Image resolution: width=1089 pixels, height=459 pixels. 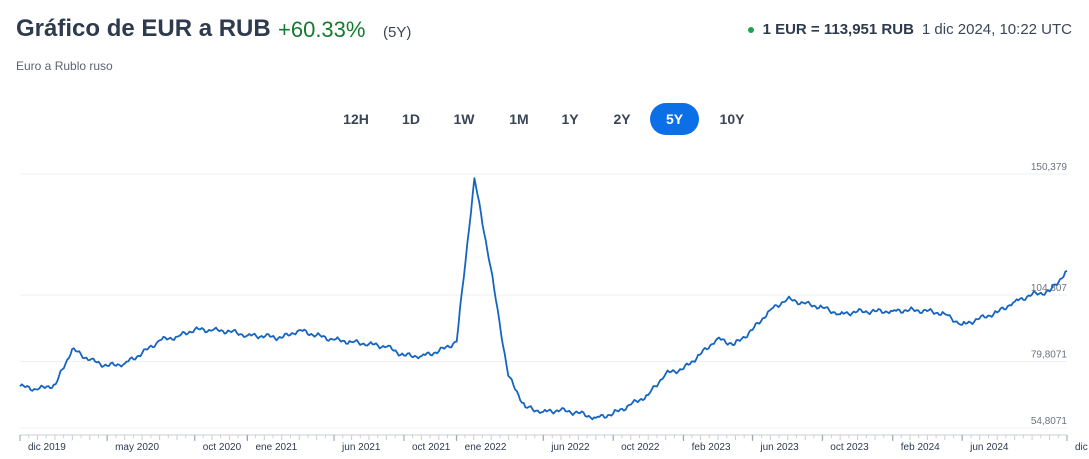 What do you see at coordinates (277, 447) in the screenshot?
I see `x-tick-label: ene 2021` at bounding box center [277, 447].